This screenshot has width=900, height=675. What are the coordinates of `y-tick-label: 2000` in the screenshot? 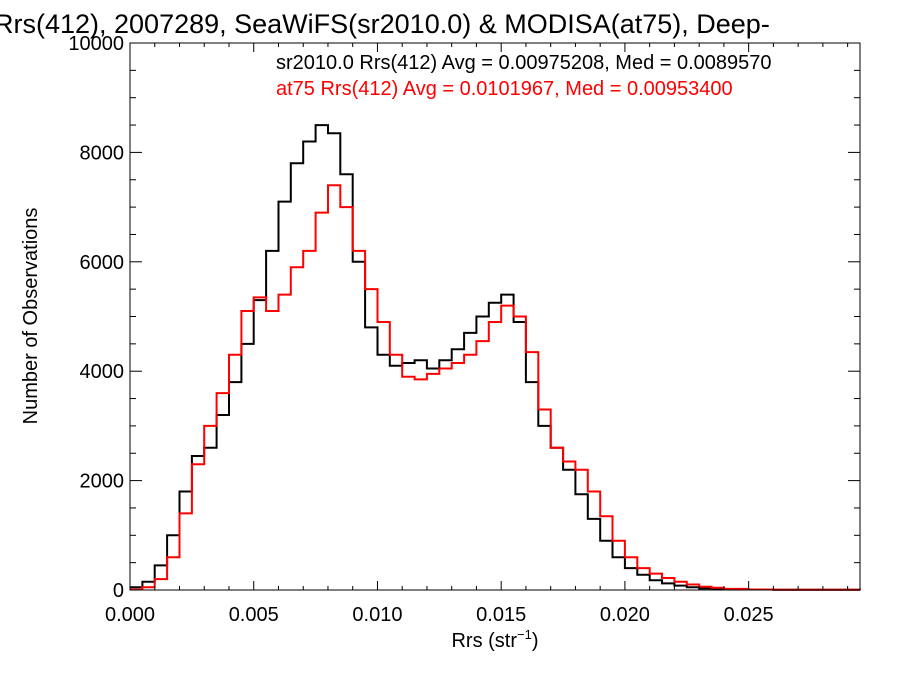 It's located at (102, 482).